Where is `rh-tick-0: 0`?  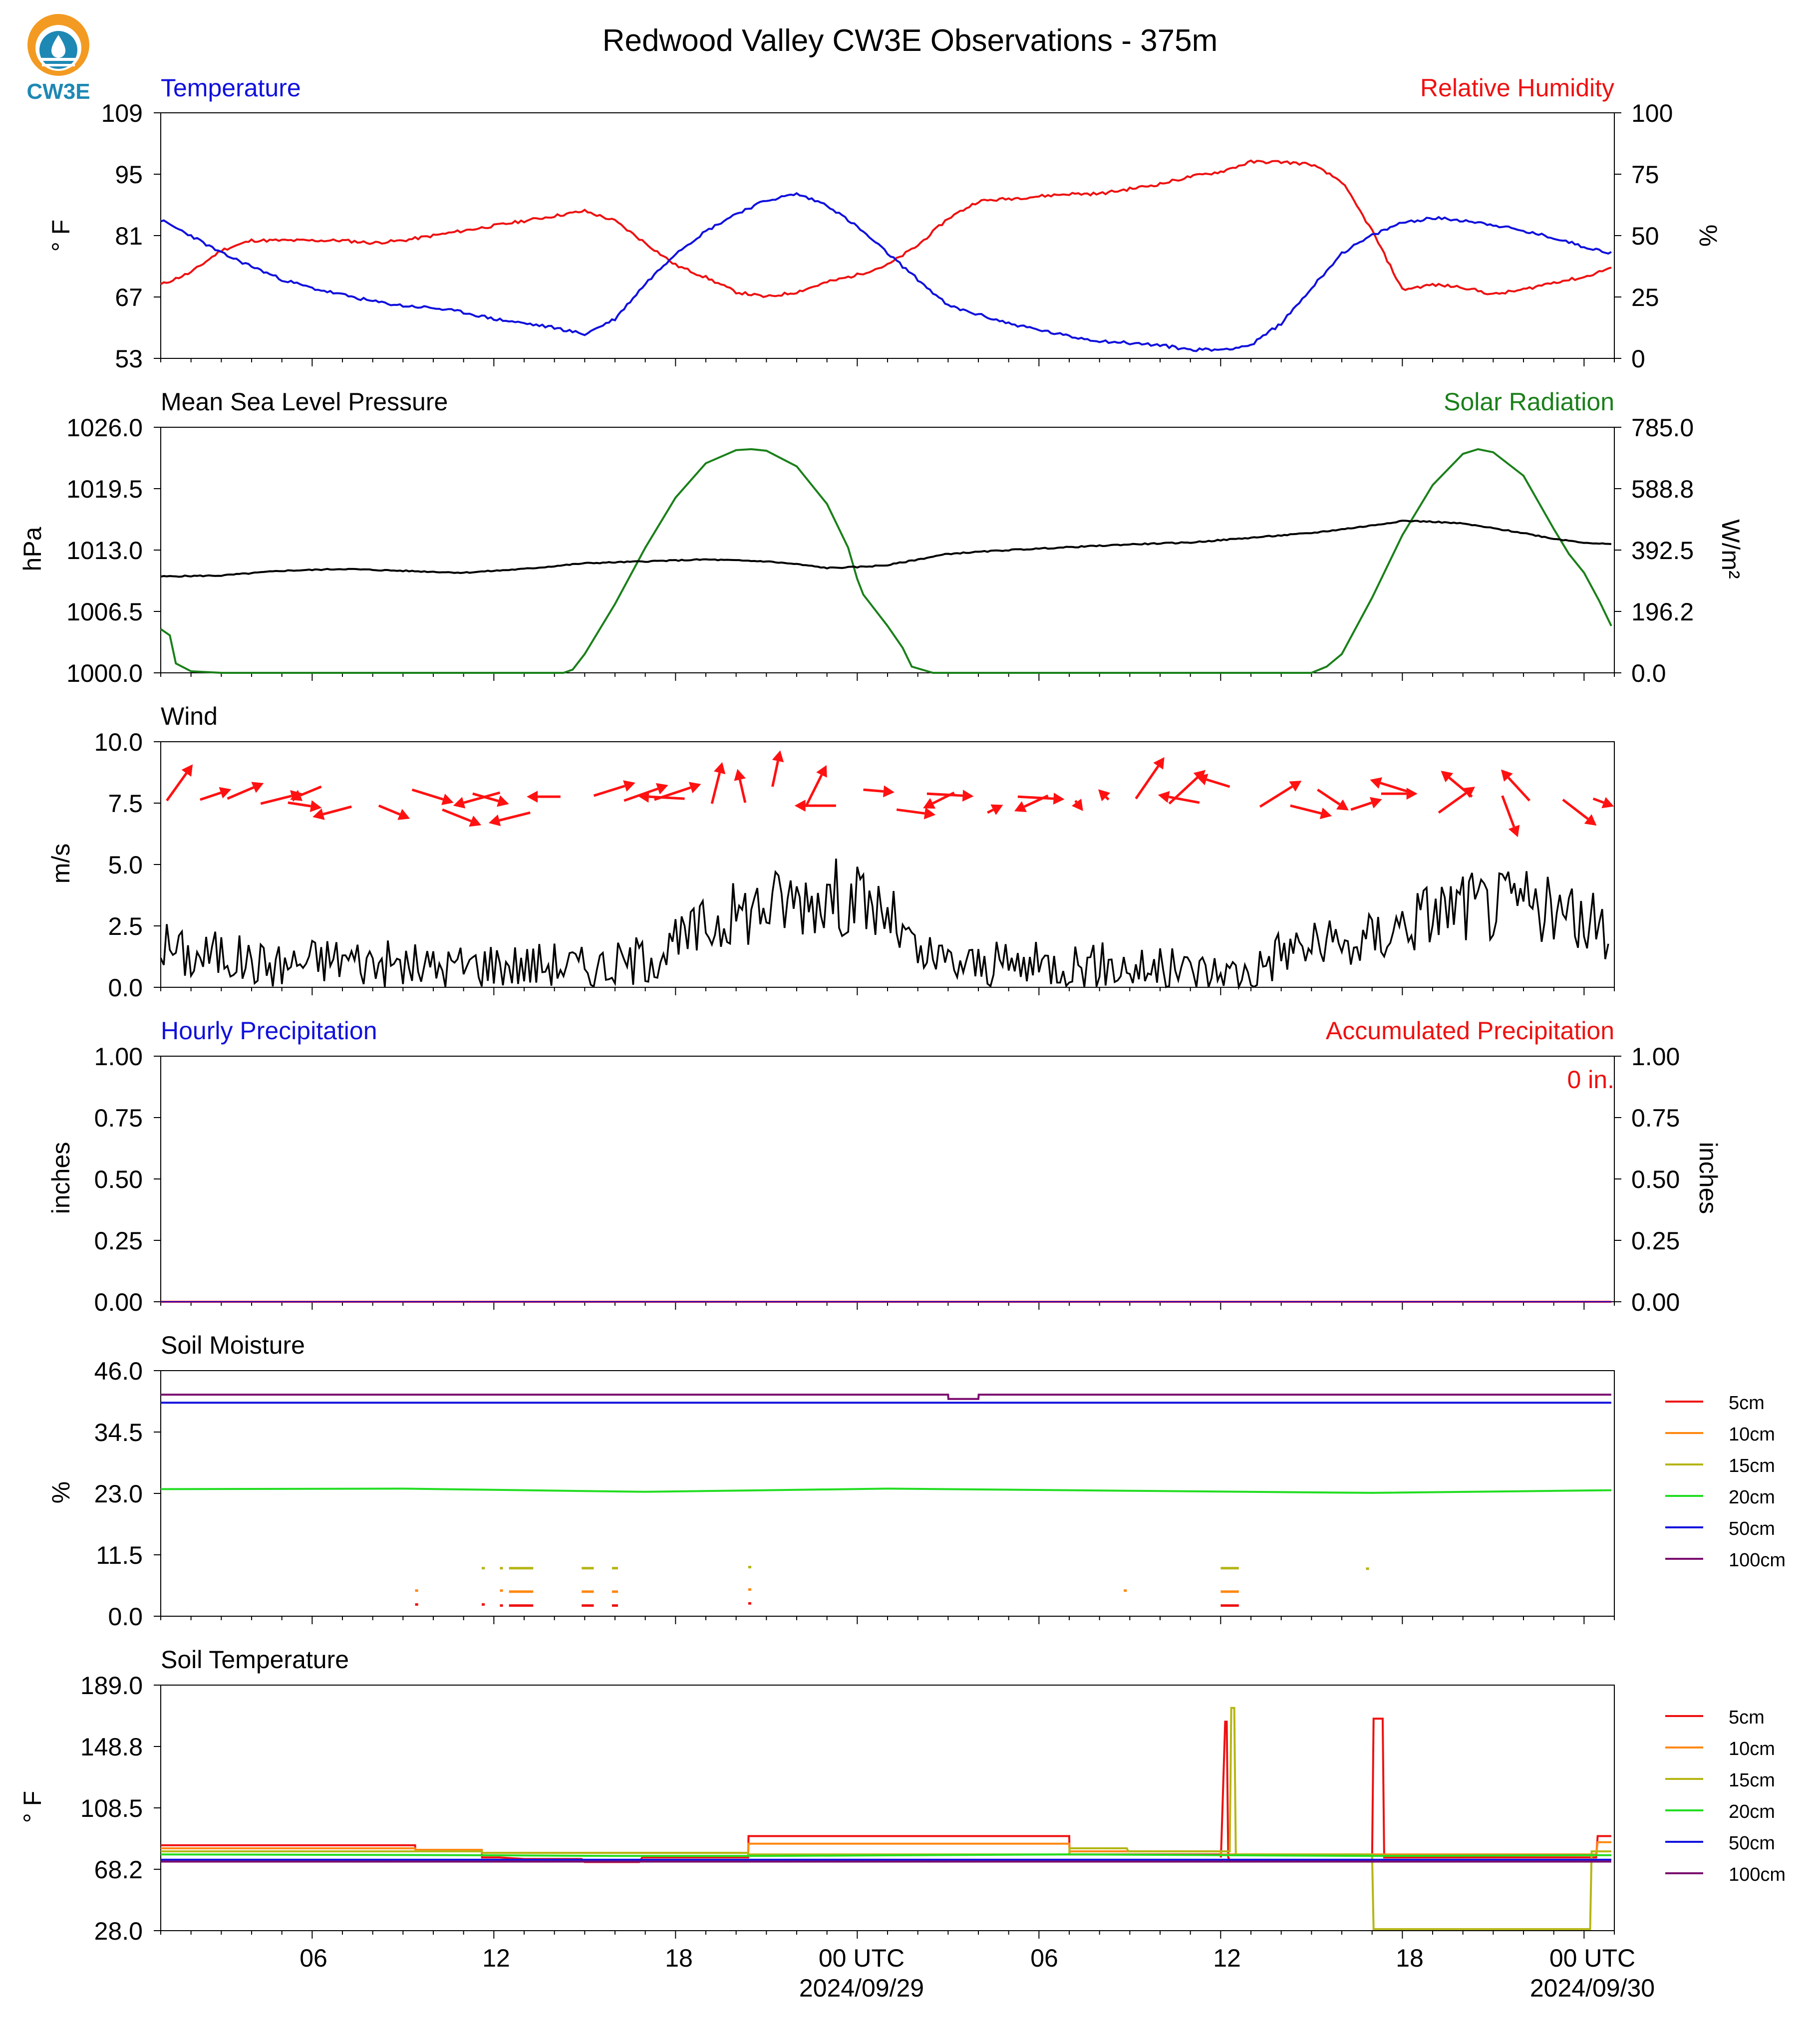
rh-tick-0: 0 is located at coordinates (1638, 359).